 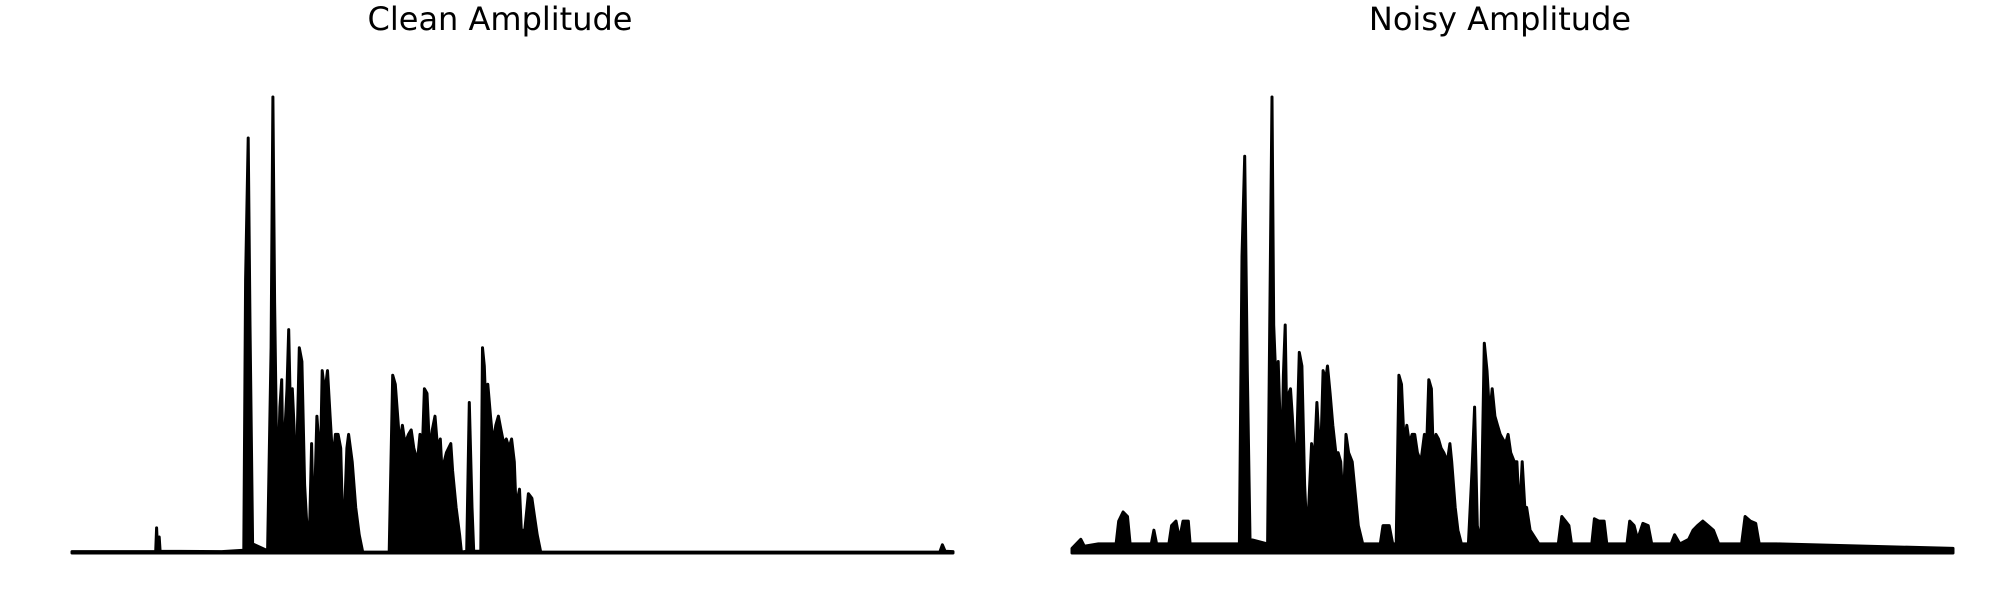 What do you see at coordinates (1500, 19) in the screenshot?
I see `chart-title: Noisy Amplitude` at bounding box center [1500, 19].